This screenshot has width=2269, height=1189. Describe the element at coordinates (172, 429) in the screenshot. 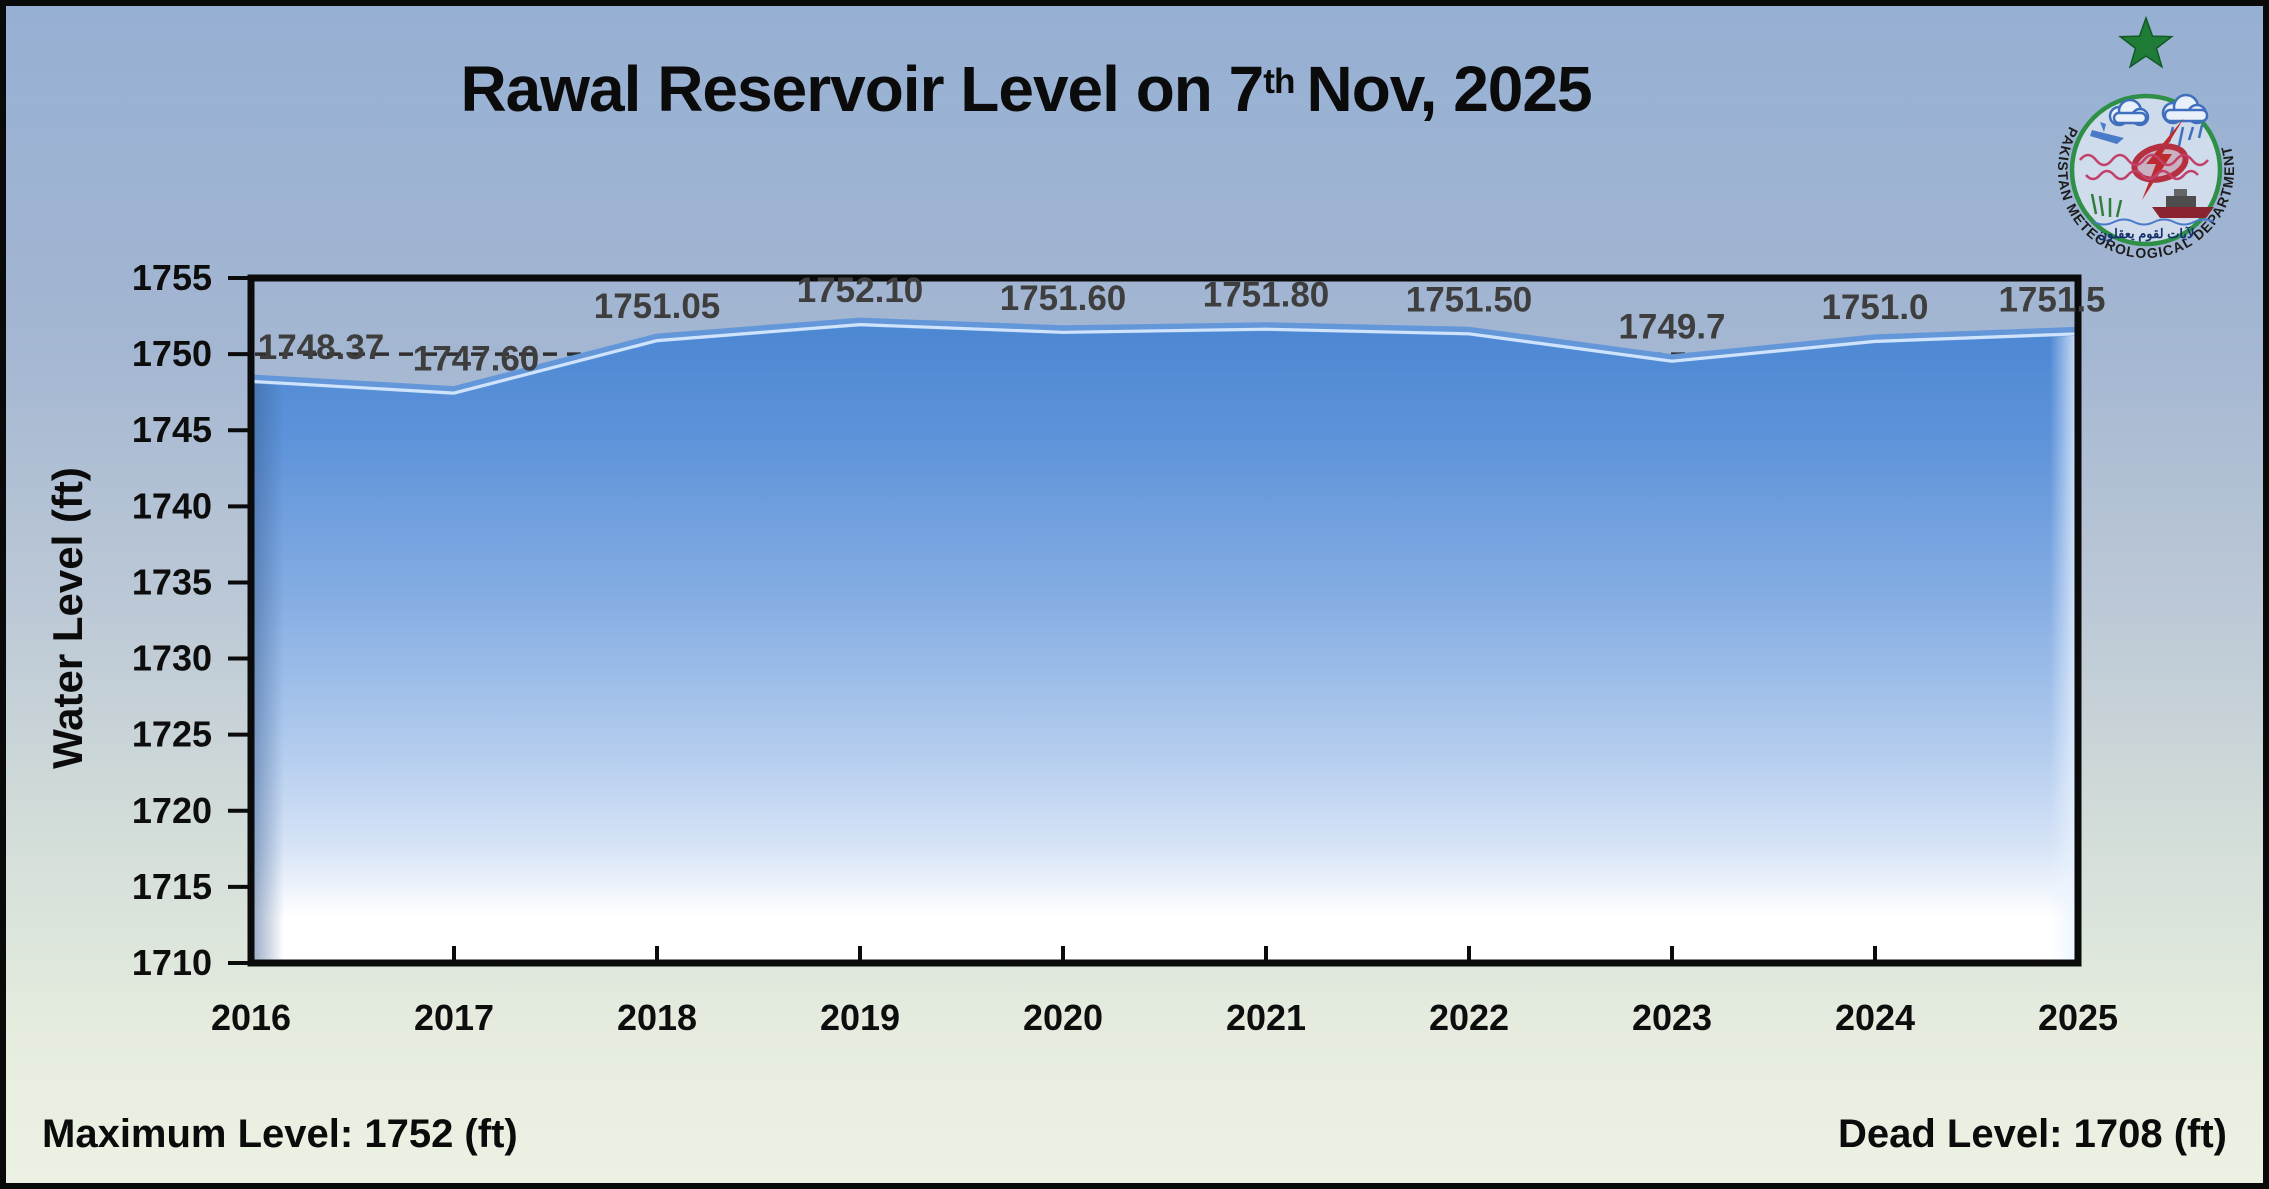

I see `y-tick-label: 1745` at that location.